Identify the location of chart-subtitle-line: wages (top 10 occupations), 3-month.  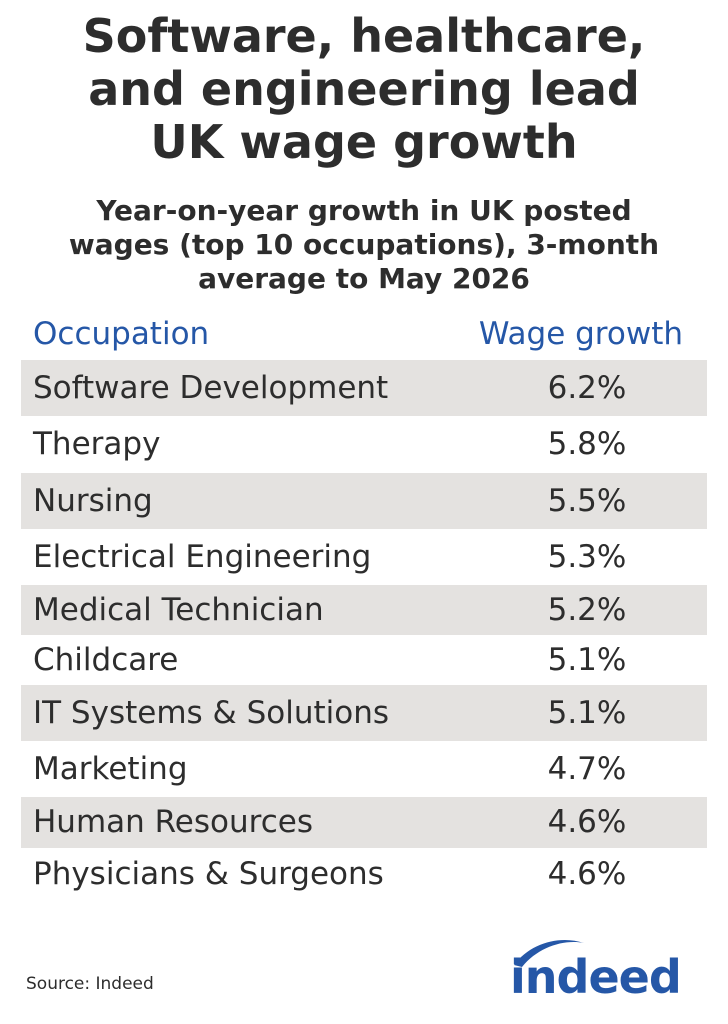
(364, 244).